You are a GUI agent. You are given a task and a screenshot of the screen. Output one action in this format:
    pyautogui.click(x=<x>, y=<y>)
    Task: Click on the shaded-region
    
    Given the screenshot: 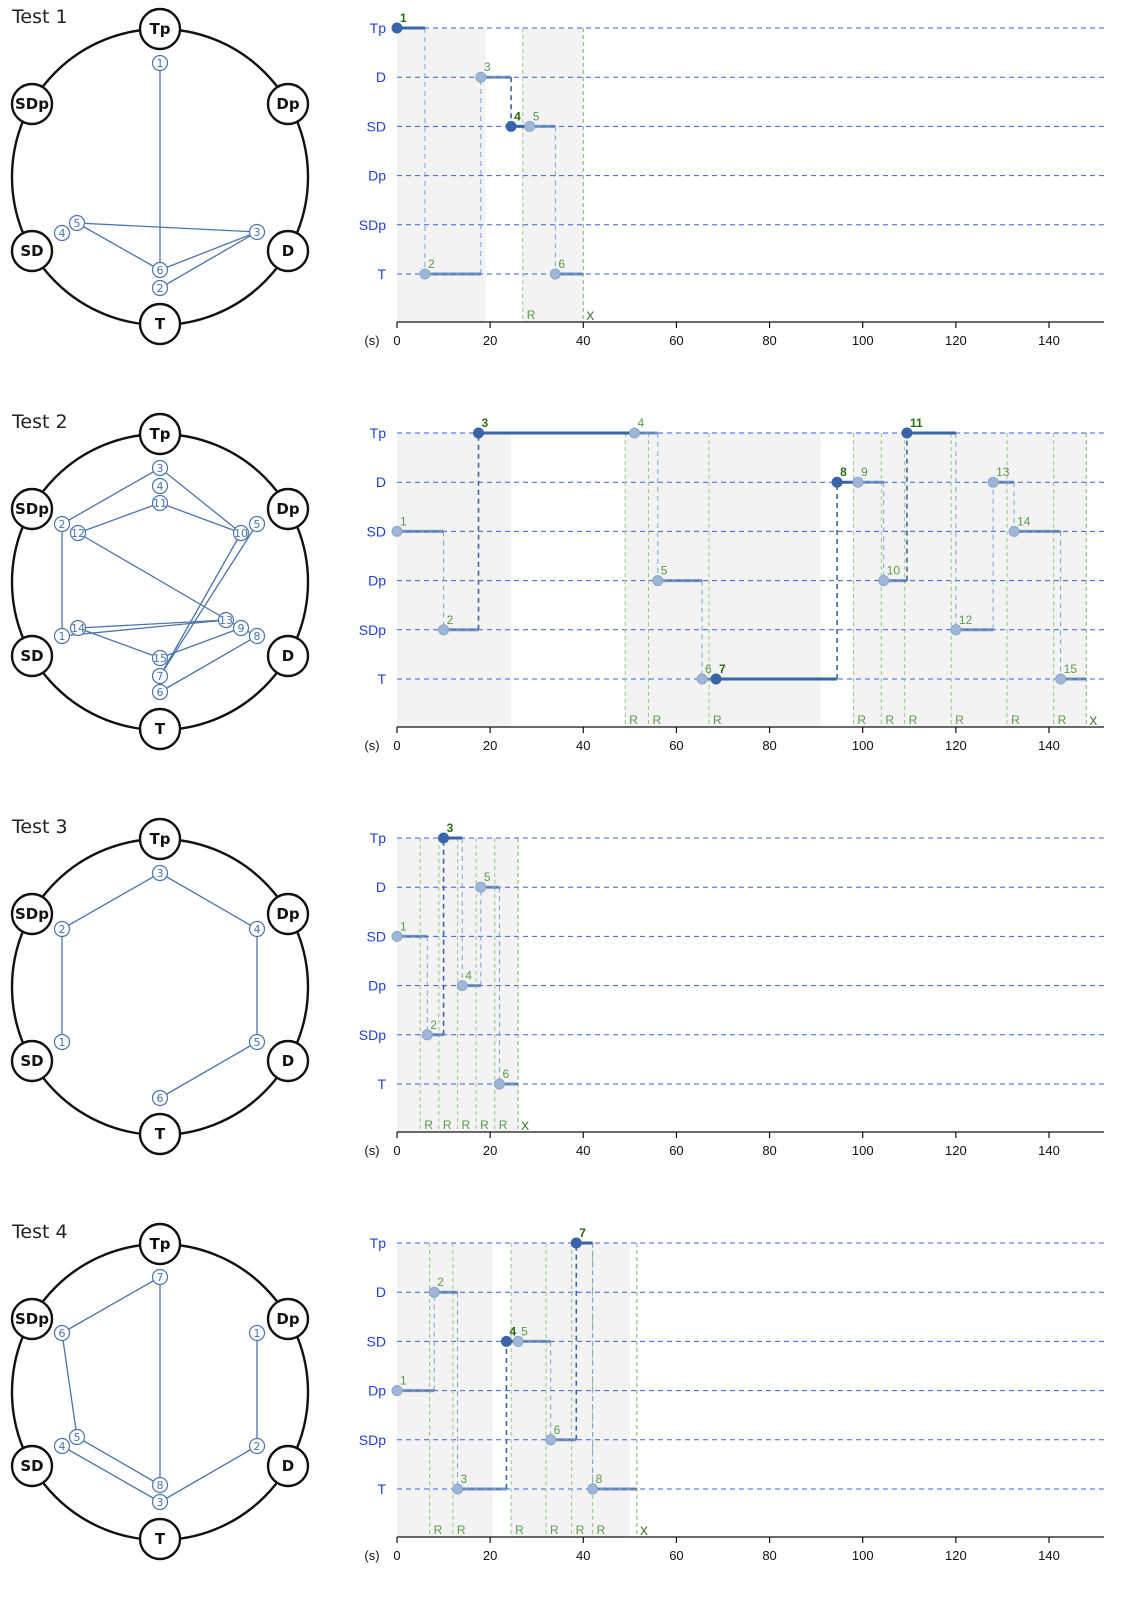 What is the action you would take?
    pyautogui.click(x=454, y=580)
    